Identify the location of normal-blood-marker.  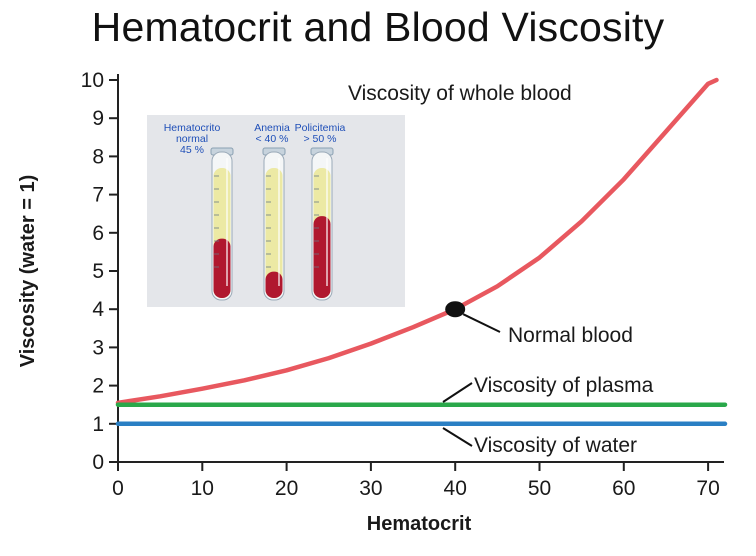
(455, 309).